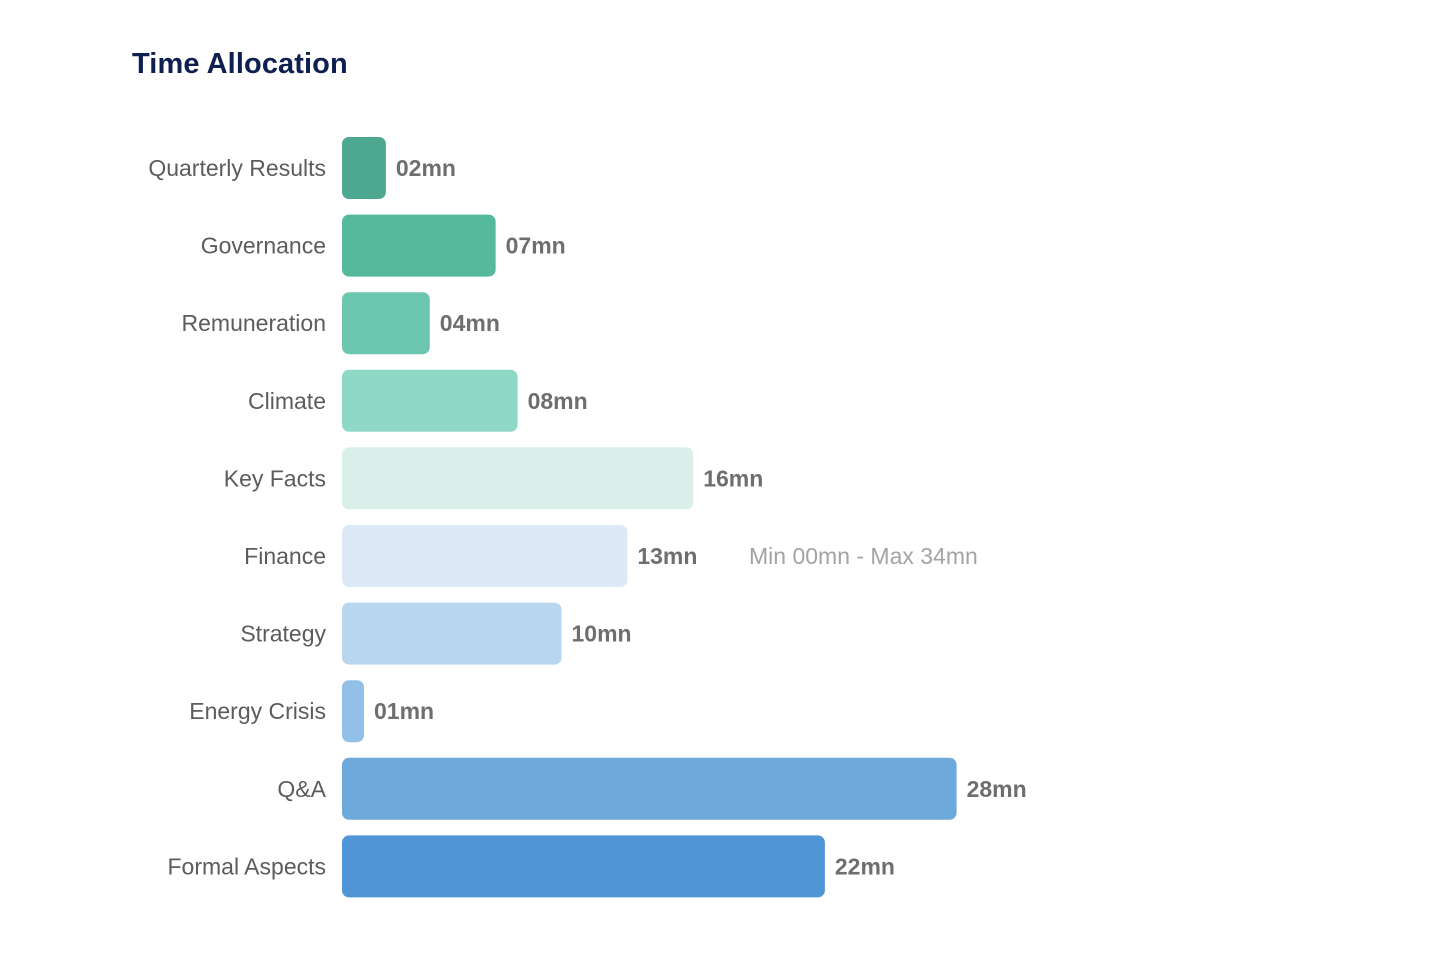 This screenshot has height=958, width=1444. Describe the element at coordinates (263, 246) in the screenshot. I see `category-label: Governance` at that location.